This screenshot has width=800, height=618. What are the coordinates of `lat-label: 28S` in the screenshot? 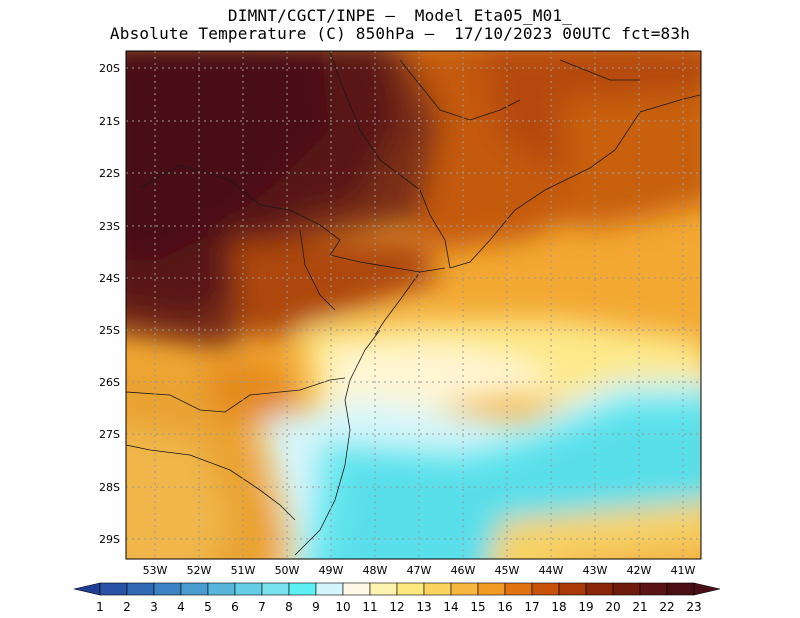 It's located at (109, 487).